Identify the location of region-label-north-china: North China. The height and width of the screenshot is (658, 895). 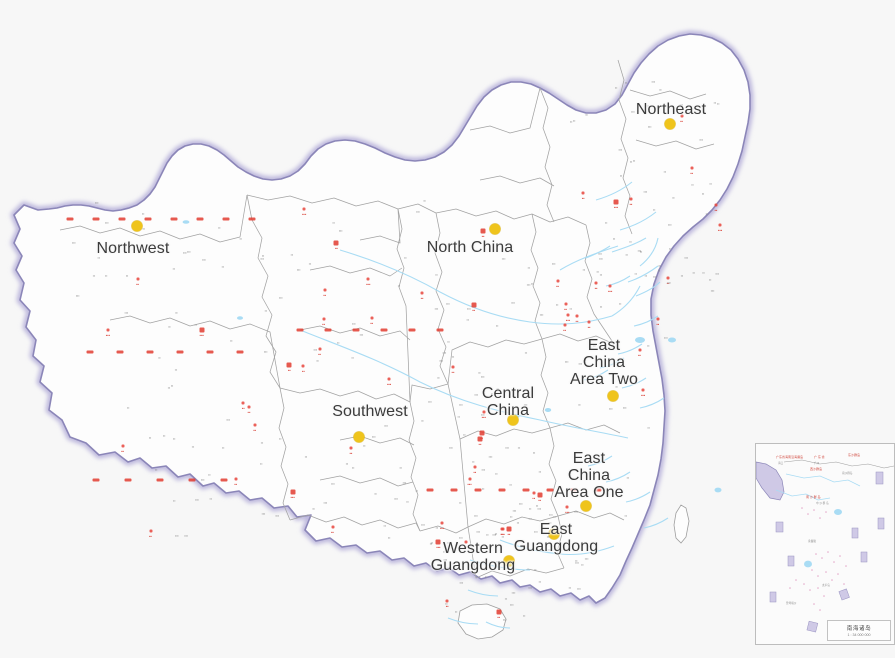
(470, 247).